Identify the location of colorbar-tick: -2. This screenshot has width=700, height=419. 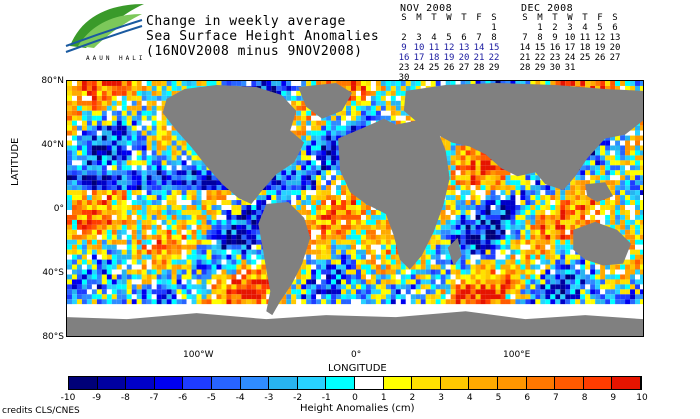
(298, 398).